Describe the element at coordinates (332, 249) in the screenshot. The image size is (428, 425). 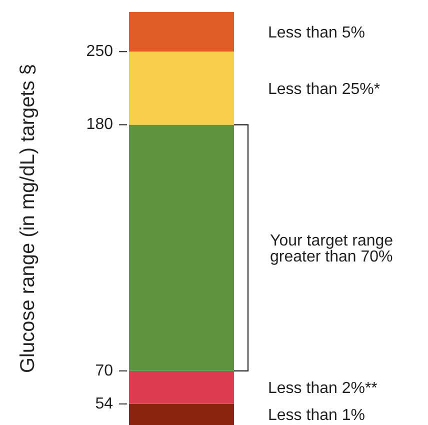
I see `text: Your target range greater than 70%` at that location.